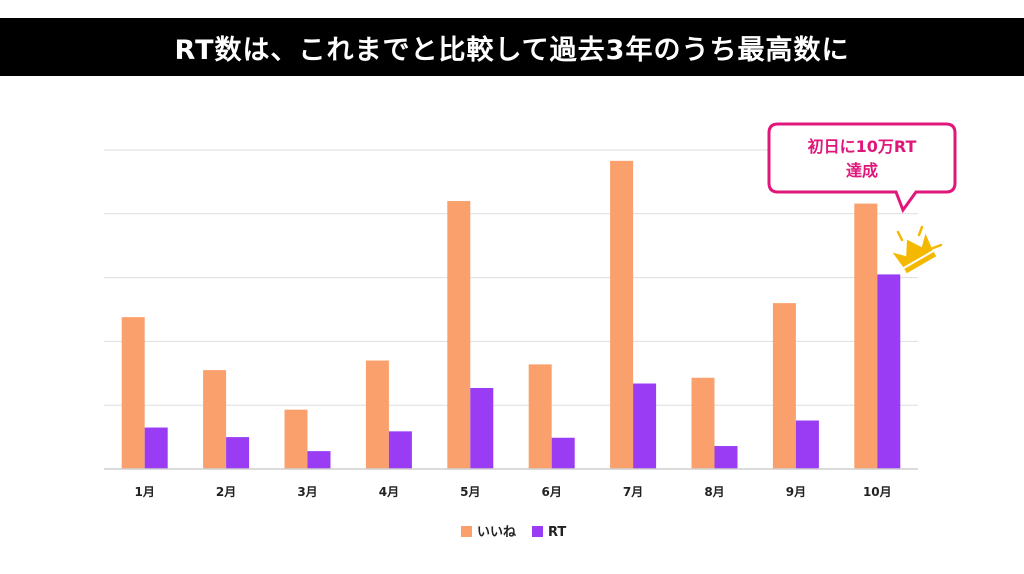 This screenshot has height=574, width=1024. What do you see at coordinates (862, 146) in the screenshot?
I see `callout-line1: 初日に10万RT` at bounding box center [862, 146].